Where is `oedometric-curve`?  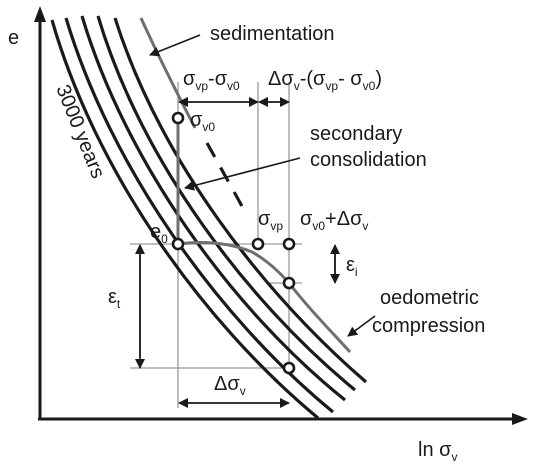 oedometric-curve is located at coordinates (319, 318).